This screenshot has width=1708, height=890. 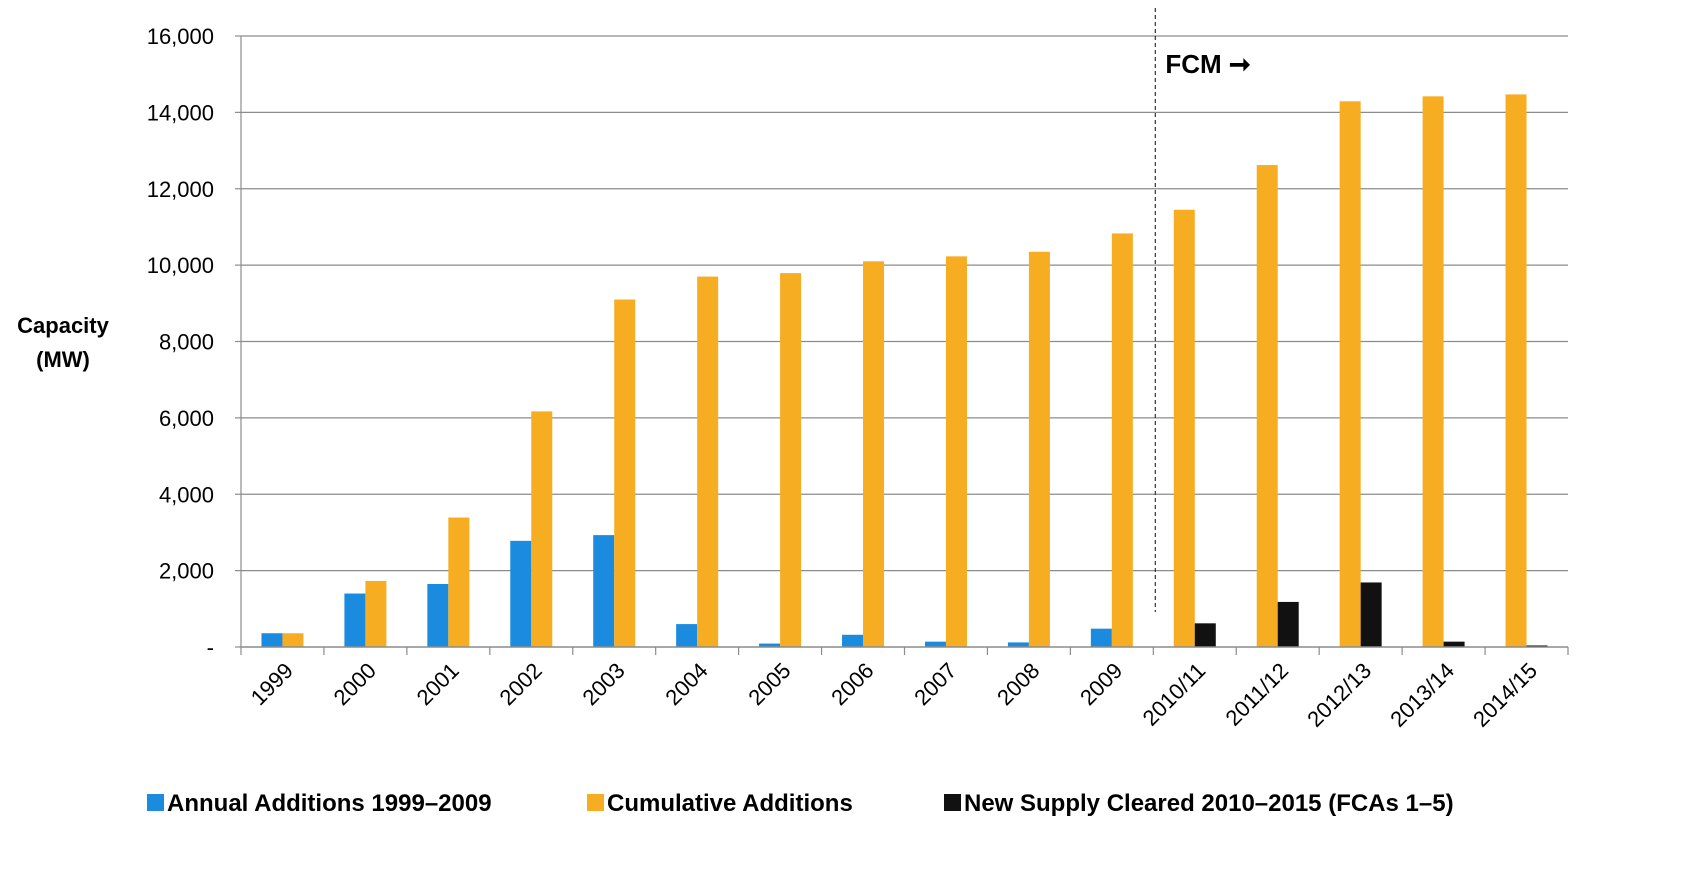 What do you see at coordinates (1537, 646) in the screenshot?
I see `bar-new-2014/15` at bounding box center [1537, 646].